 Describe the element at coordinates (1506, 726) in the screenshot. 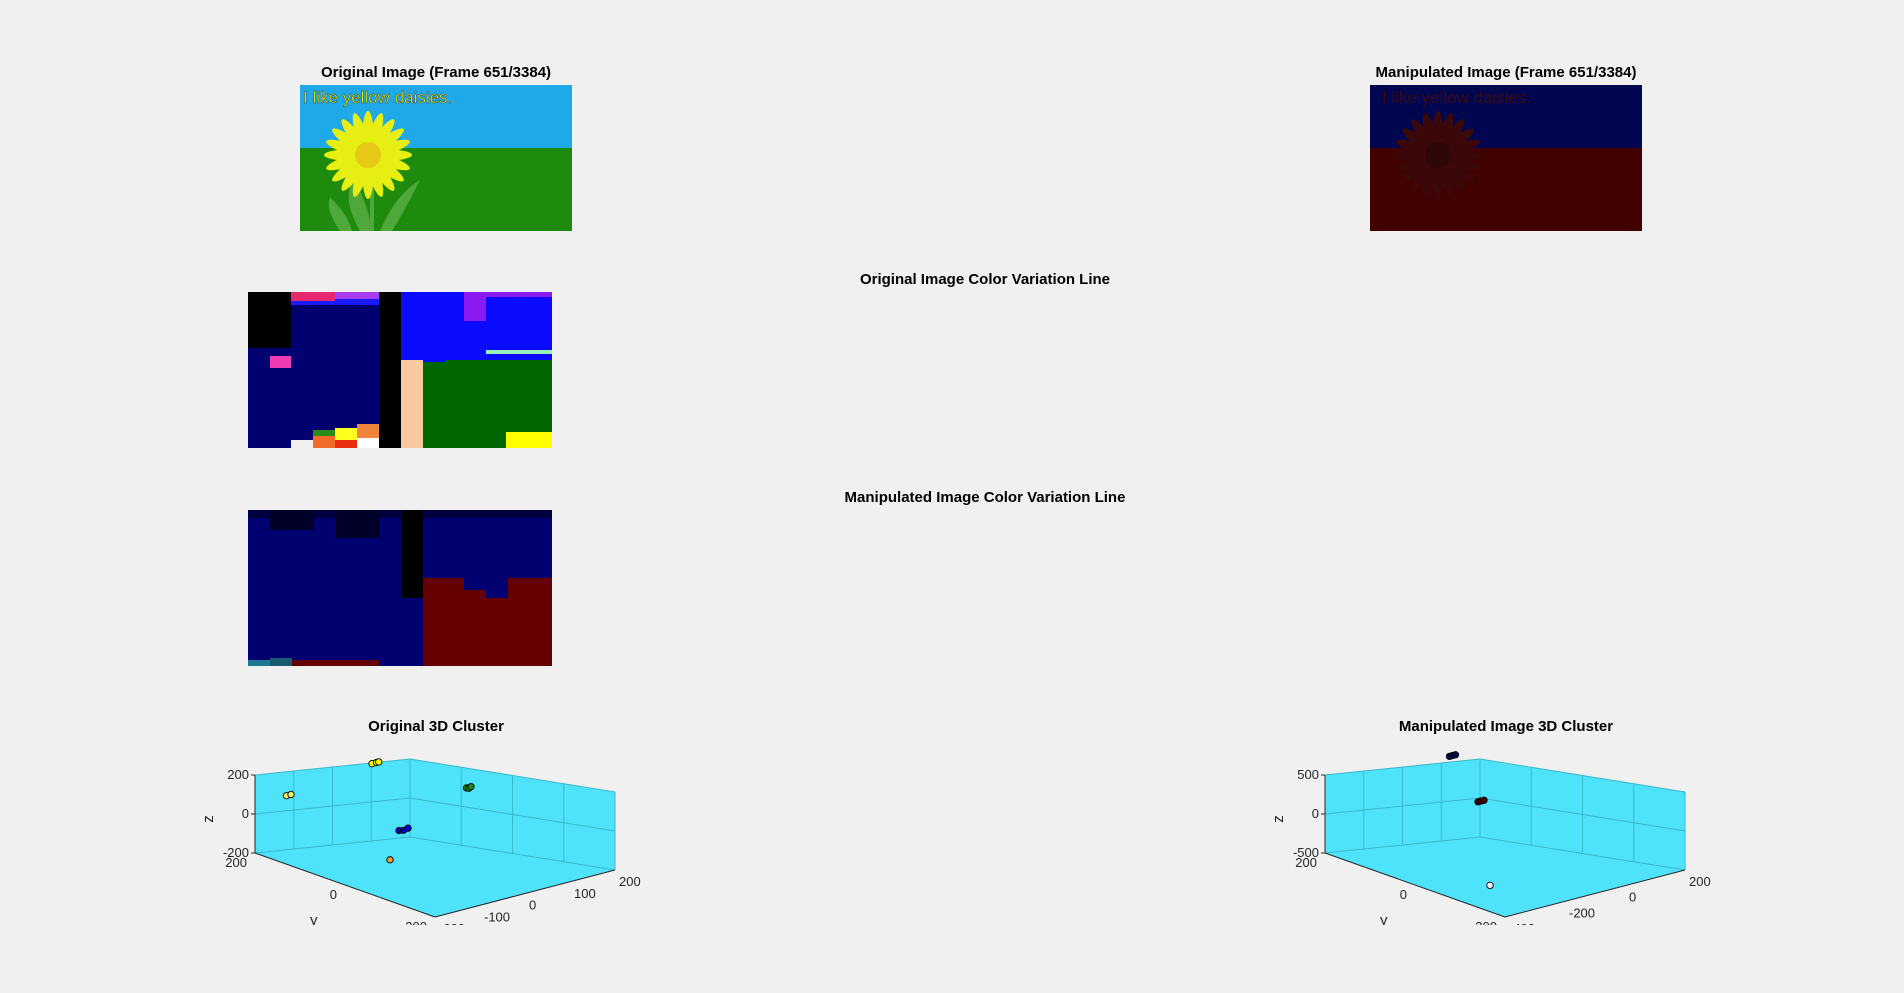

I see `manipulated-cluster-title: Manipulated Image 3D Cluster` at that location.